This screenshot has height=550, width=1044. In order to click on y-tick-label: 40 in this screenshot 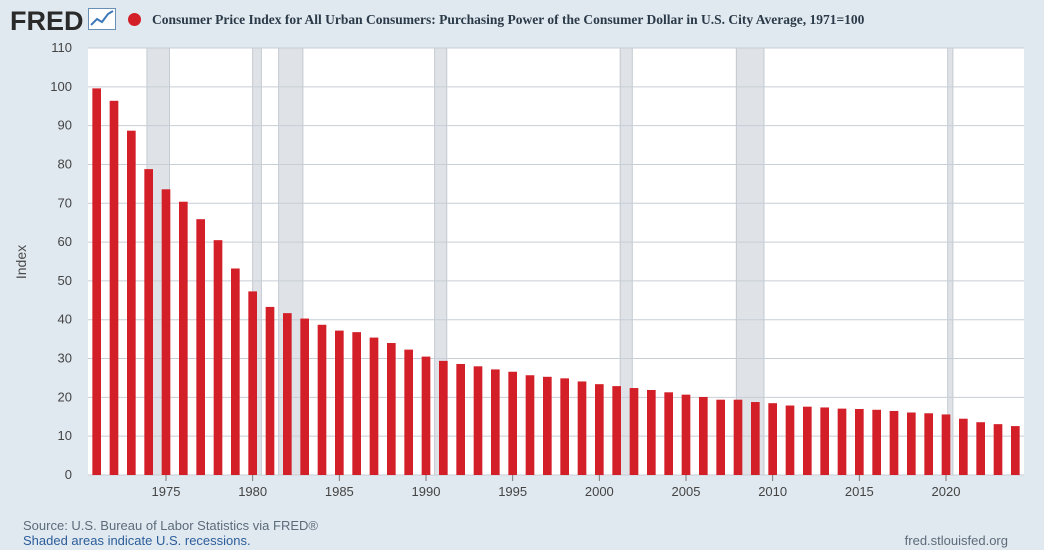, I will do `click(65, 319)`.